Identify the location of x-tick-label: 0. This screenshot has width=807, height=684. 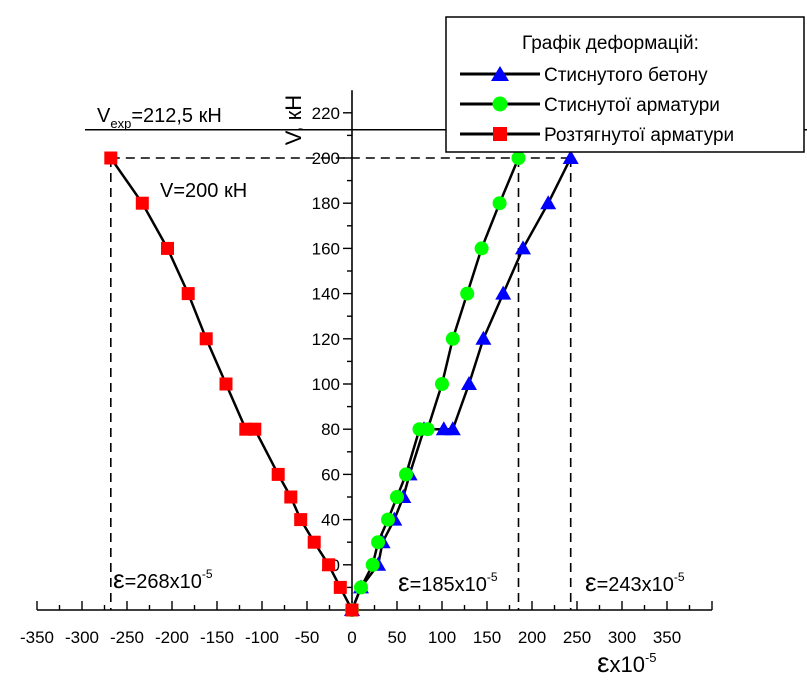
(351, 637).